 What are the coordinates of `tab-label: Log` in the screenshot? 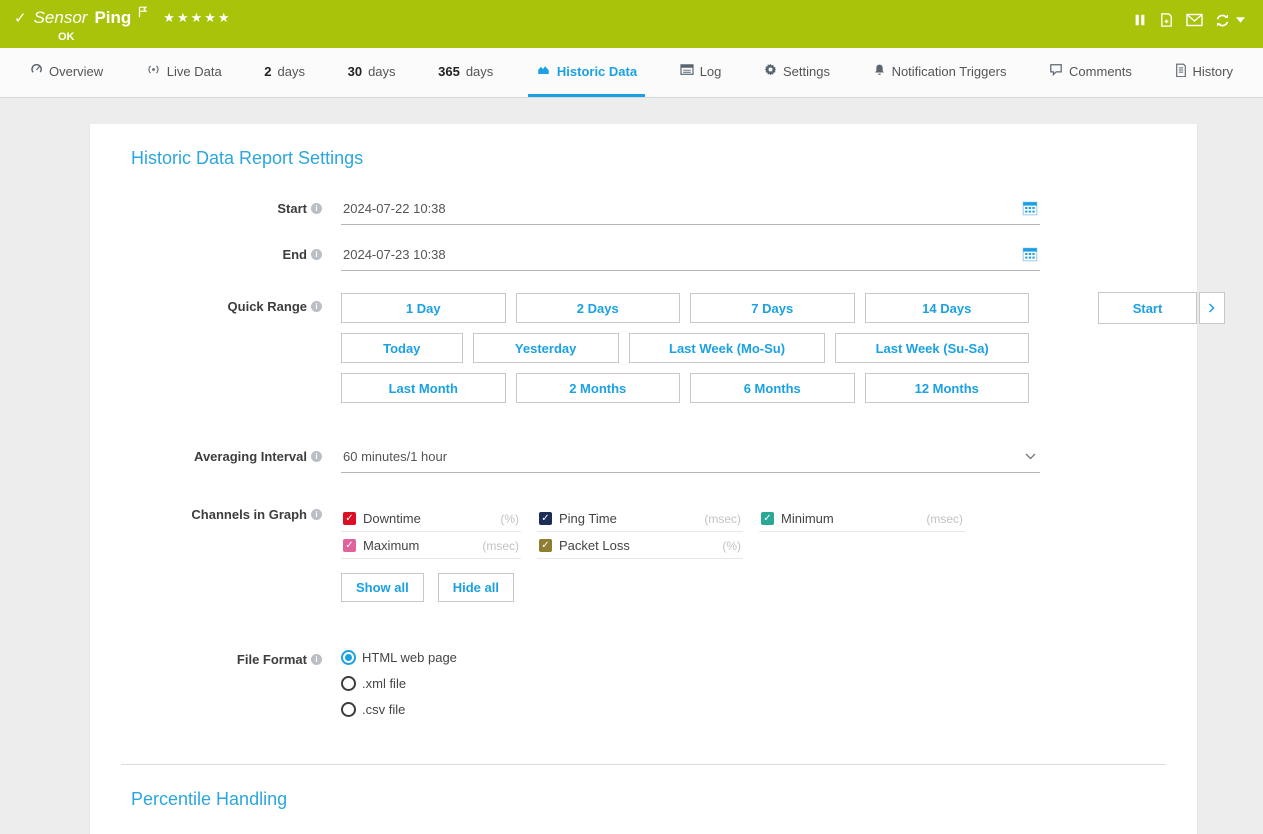 It's located at (710, 71).